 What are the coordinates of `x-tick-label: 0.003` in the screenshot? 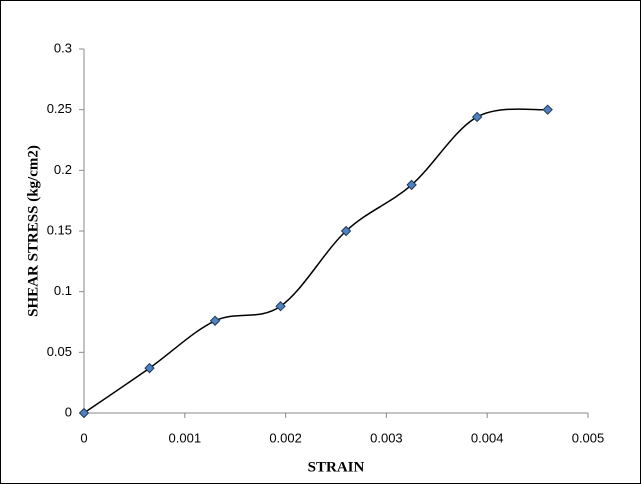 It's located at (386, 437).